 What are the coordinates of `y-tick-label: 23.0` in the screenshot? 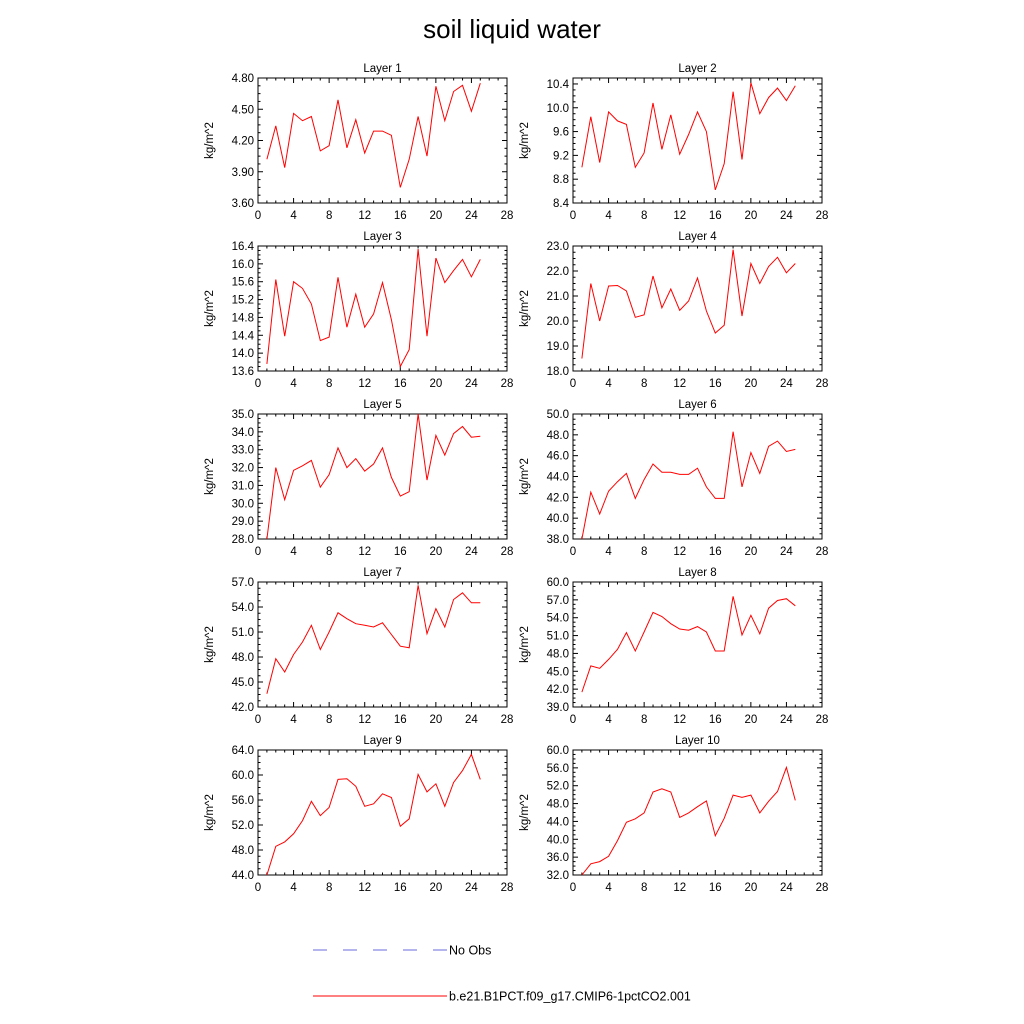 It's located at (558, 247).